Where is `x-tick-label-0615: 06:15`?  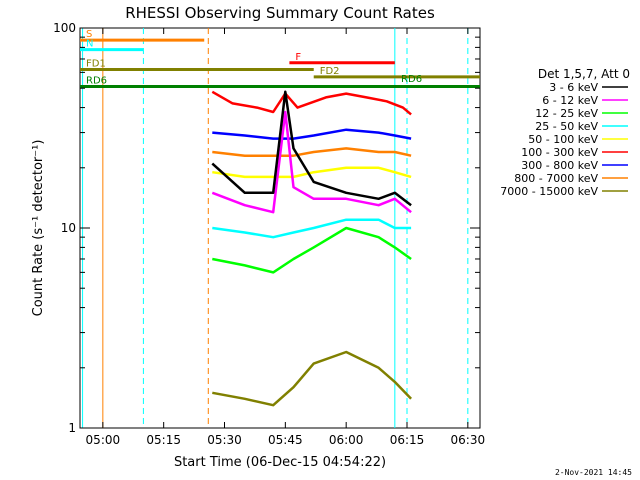 x-tick-label-0615: 06:15 is located at coordinates (407, 440).